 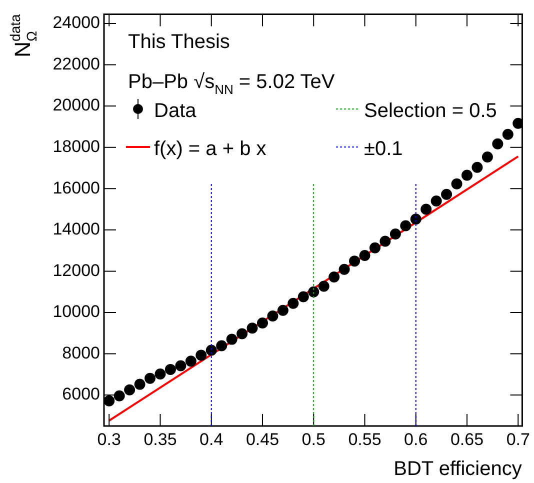 I want to click on y-tick-label: 14000, so click(x=76, y=229).